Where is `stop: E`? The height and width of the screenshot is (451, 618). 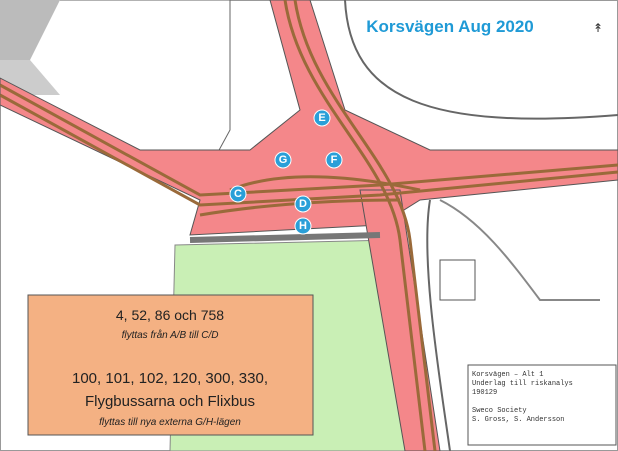
stop: E is located at coordinates (322, 118).